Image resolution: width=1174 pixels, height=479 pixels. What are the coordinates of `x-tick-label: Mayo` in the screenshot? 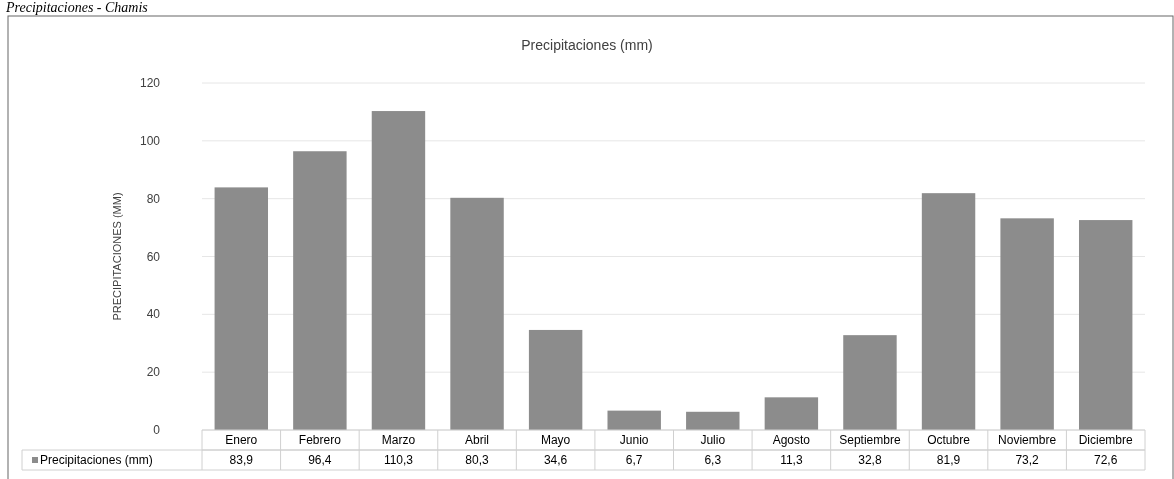 It's located at (555, 440).